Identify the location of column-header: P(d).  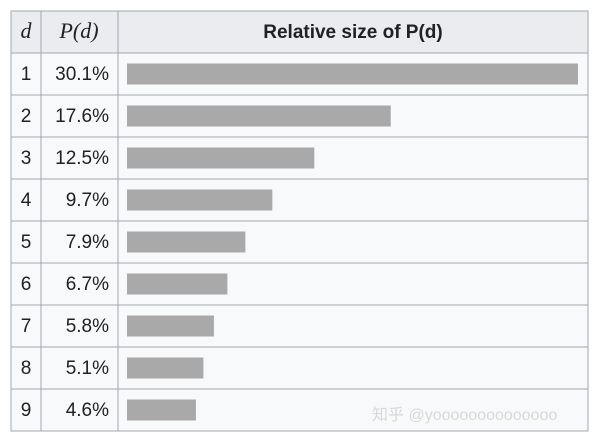
(78, 30).